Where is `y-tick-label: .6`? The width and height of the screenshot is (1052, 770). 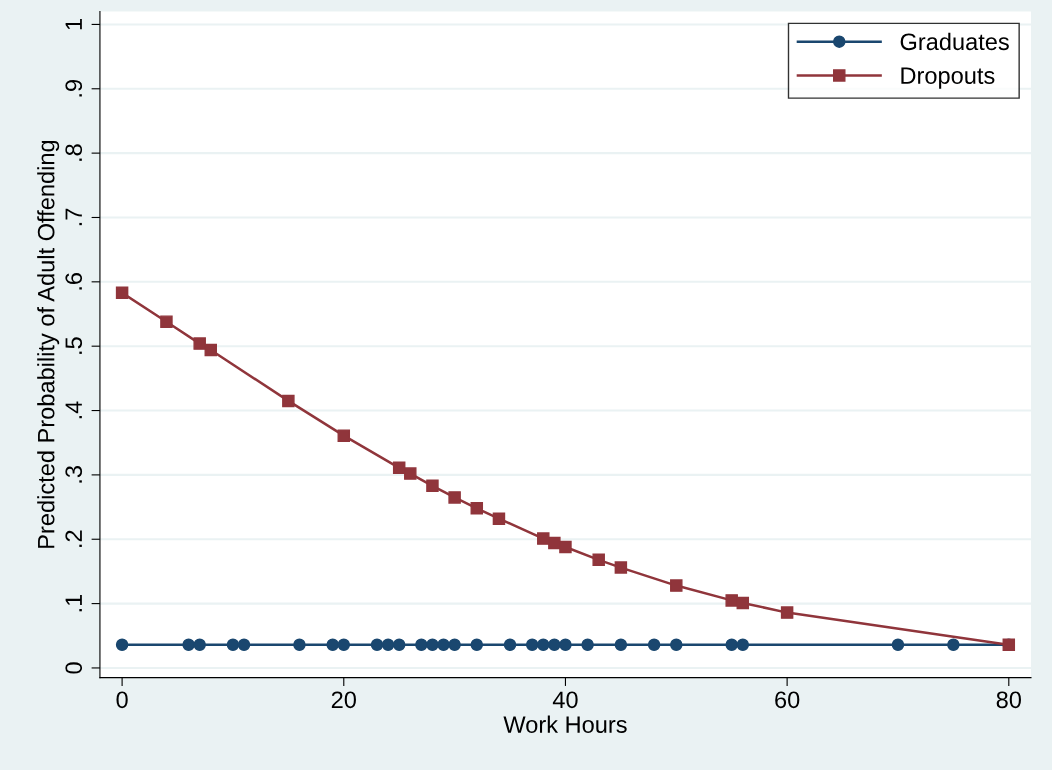
y-tick-label: .6 is located at coordinates (74, 281).